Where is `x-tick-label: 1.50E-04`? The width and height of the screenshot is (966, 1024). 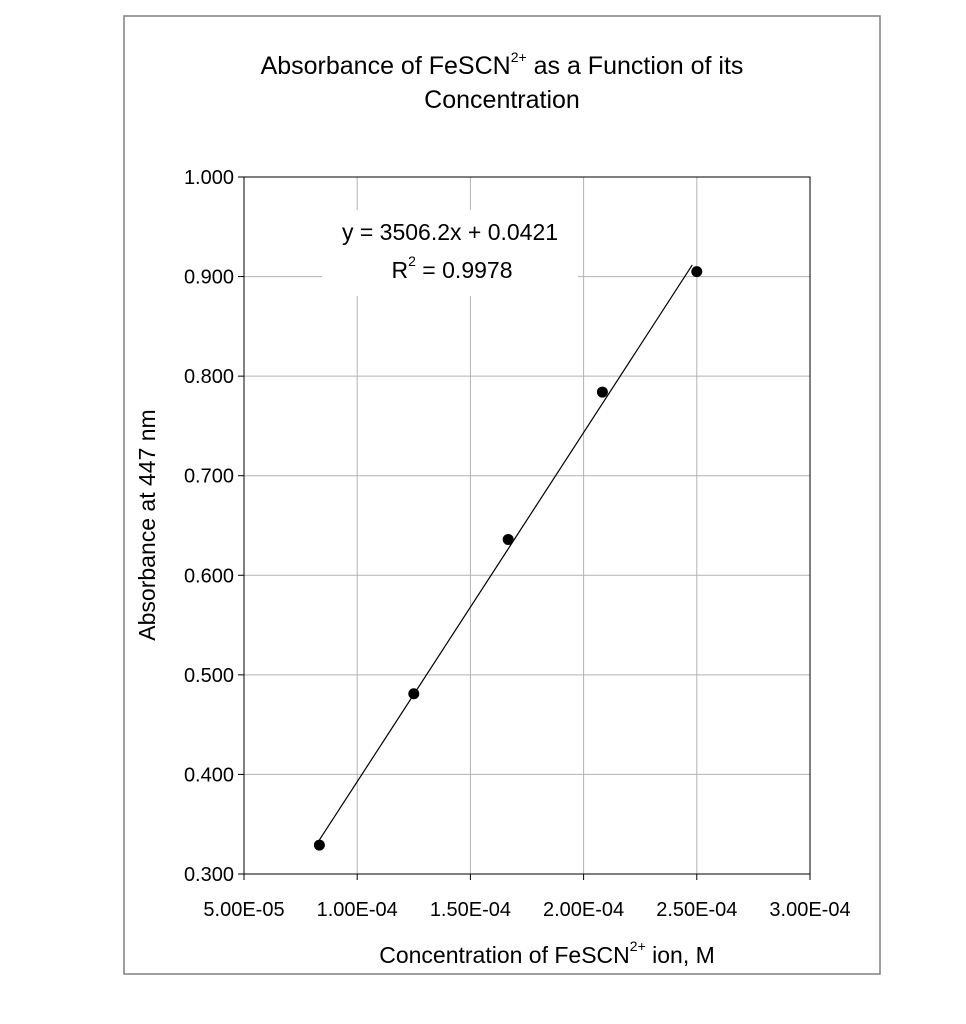
x-tick-label: 1.50E-04 is located at coordinates (470, 910).